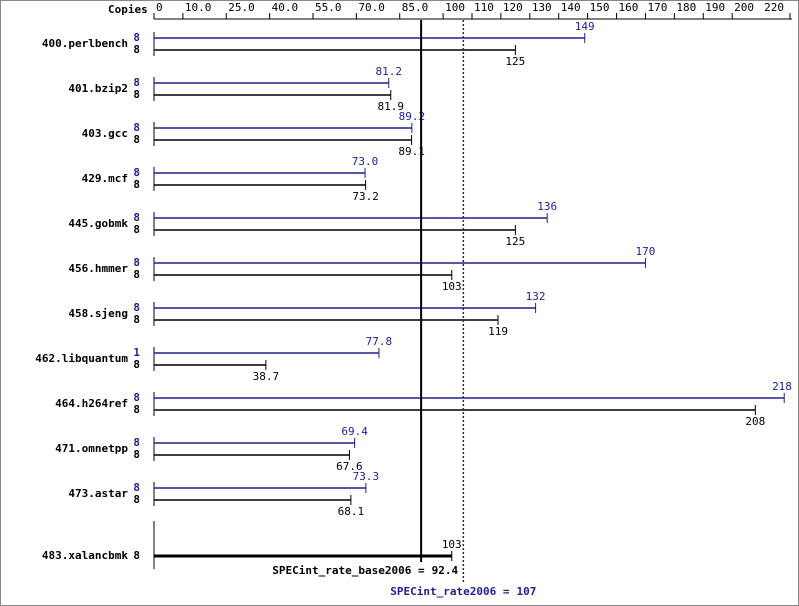  What do you see at coordinates (266, 376) in the screenshot?
I see `value-label: 38.7` at bounding box center [266, 376].